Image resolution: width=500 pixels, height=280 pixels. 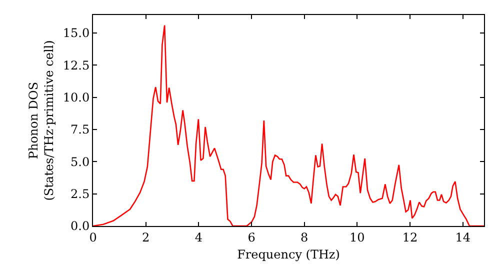 I want to click on y-tick-label: 10.0, so click(x=76, y=97).